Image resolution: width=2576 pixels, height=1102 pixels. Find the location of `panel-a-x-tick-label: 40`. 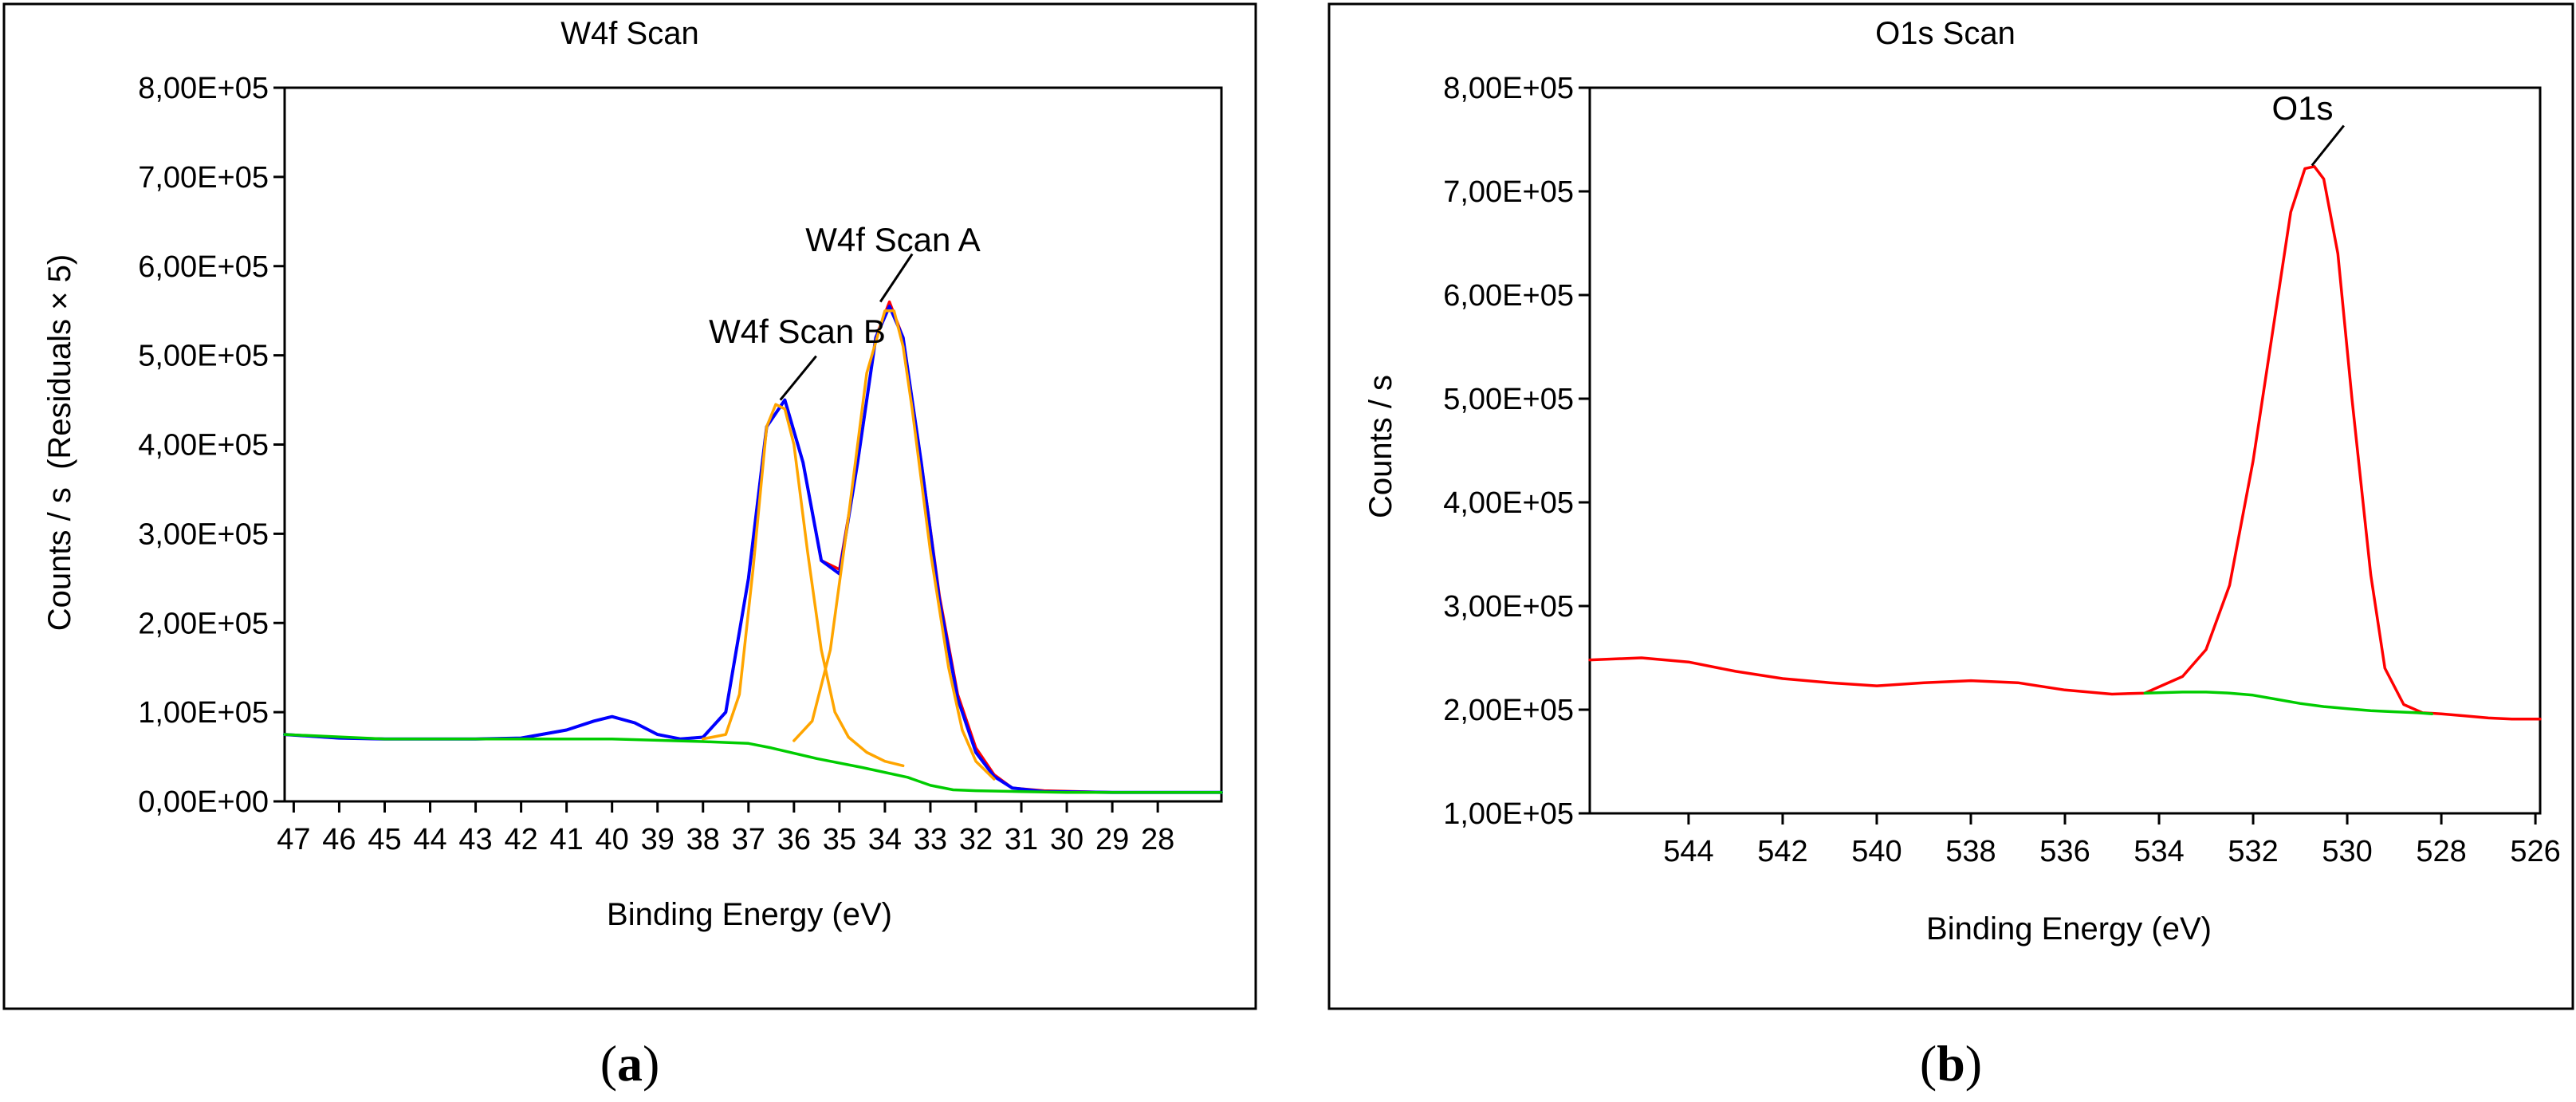

panel-a-x-tick-label: 40 is located at coordinates (612, 839).